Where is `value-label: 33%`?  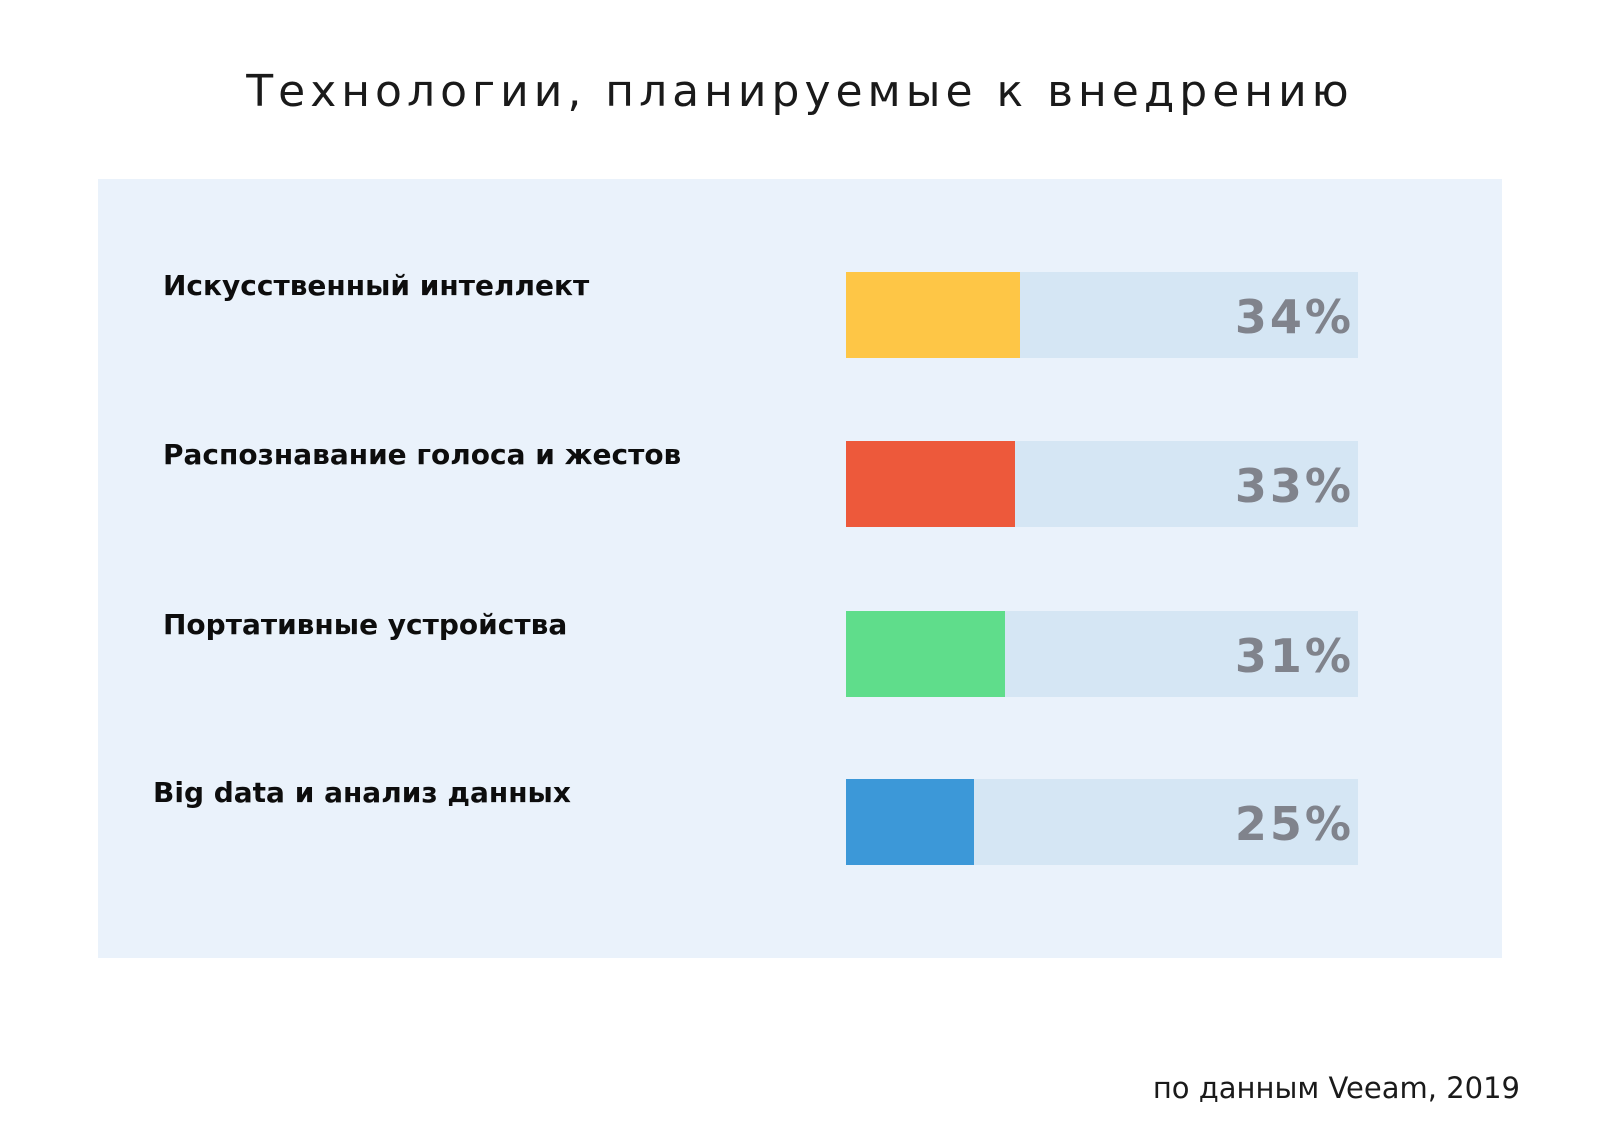
value-label: 33% is located at coordinates (1294, 486).